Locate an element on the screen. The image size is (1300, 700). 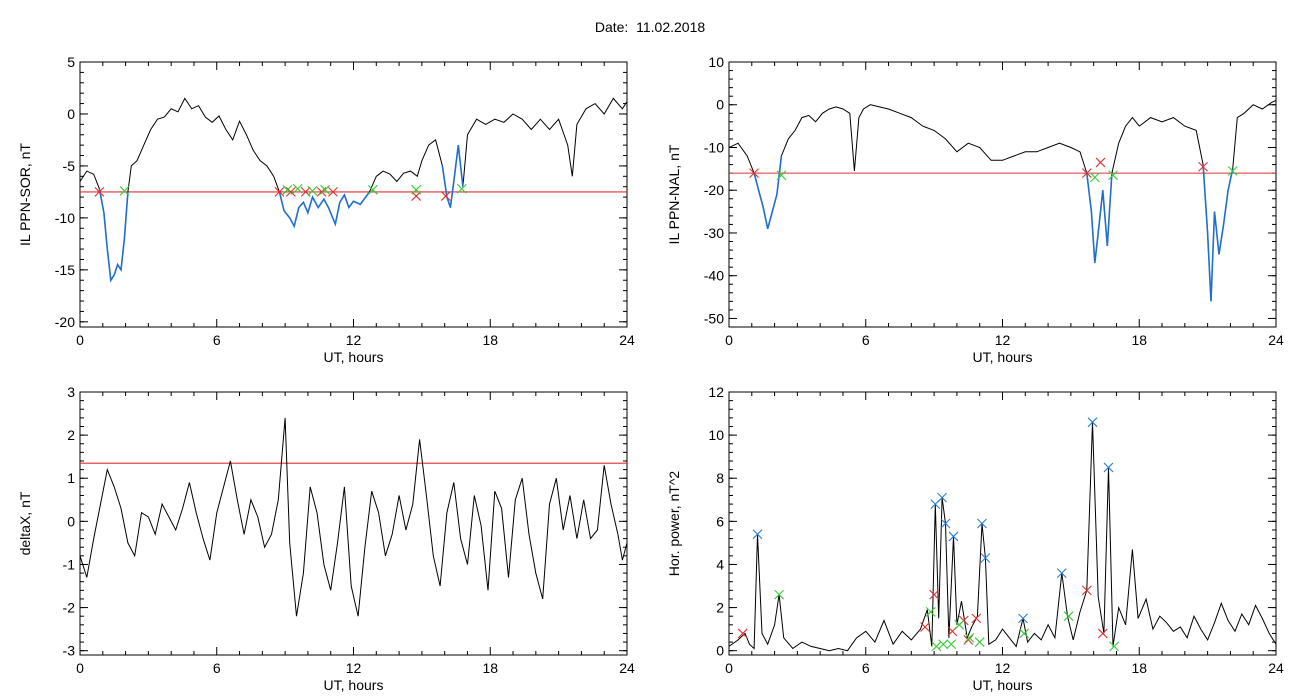
y-tick-label: 4 is located at coordinates (720, 564).